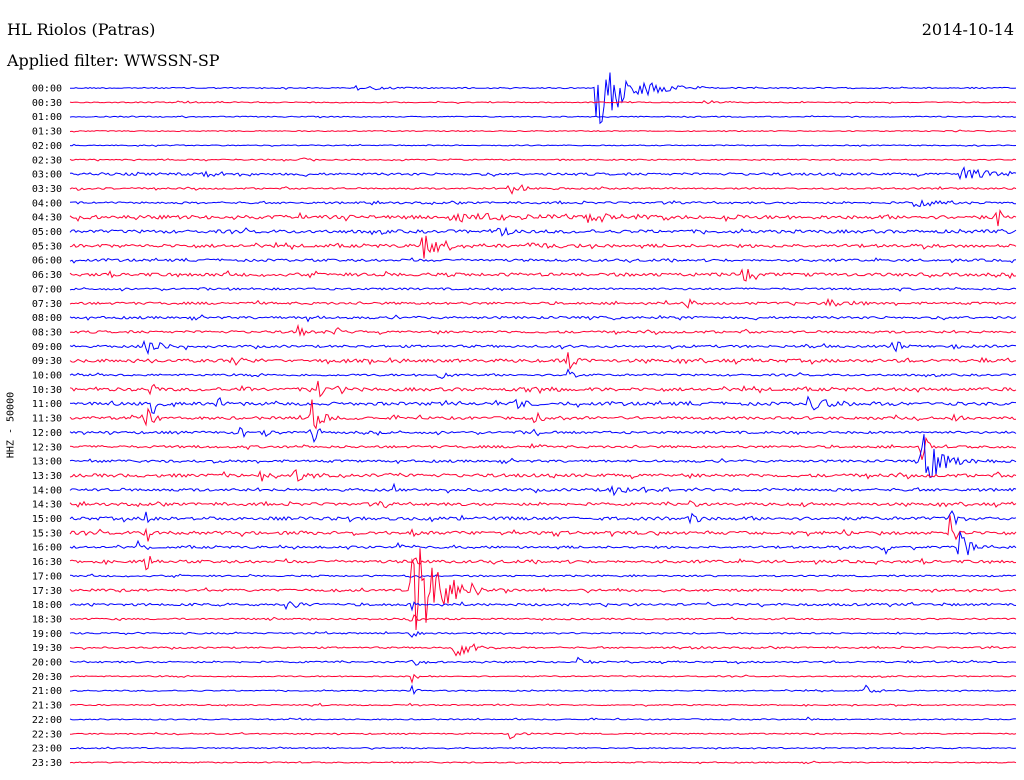  Describe the element at coordinates (47, 634) in the screenshot. I see `row-time-label: 19:00` at that location.